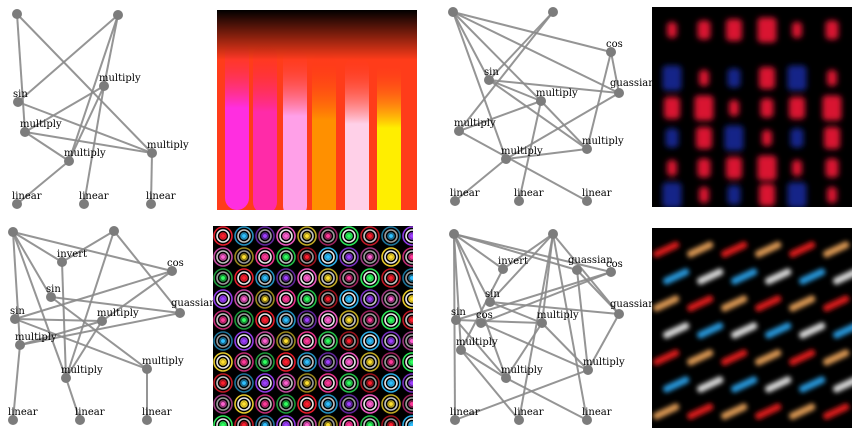 The height and width of the screenshot is (438, 861). What do you see at coordinates (529, 412) in the screenshot?
I see `node-label: linear` at bounding box center [529, 412].